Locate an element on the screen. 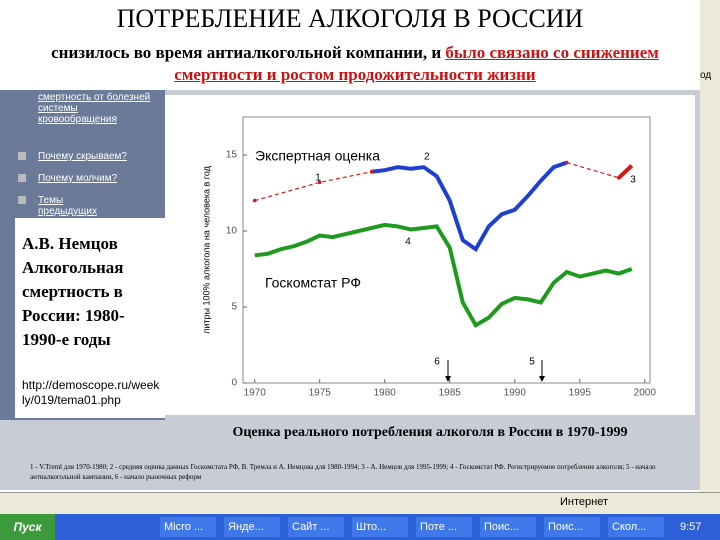  y-tick-label: 5 is located at coordinates (234, 307).